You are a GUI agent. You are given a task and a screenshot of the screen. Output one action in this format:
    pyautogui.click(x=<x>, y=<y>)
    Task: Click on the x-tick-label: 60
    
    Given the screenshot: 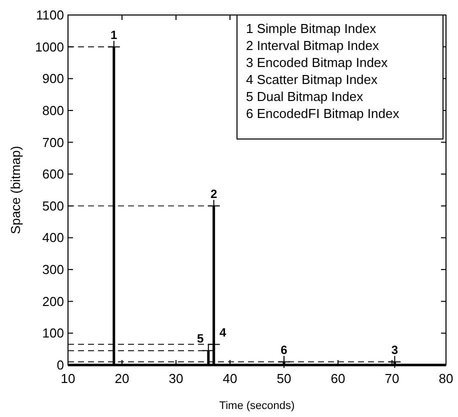 What is the action you would take?
    pyautogui.click(x=338, y=378)
    